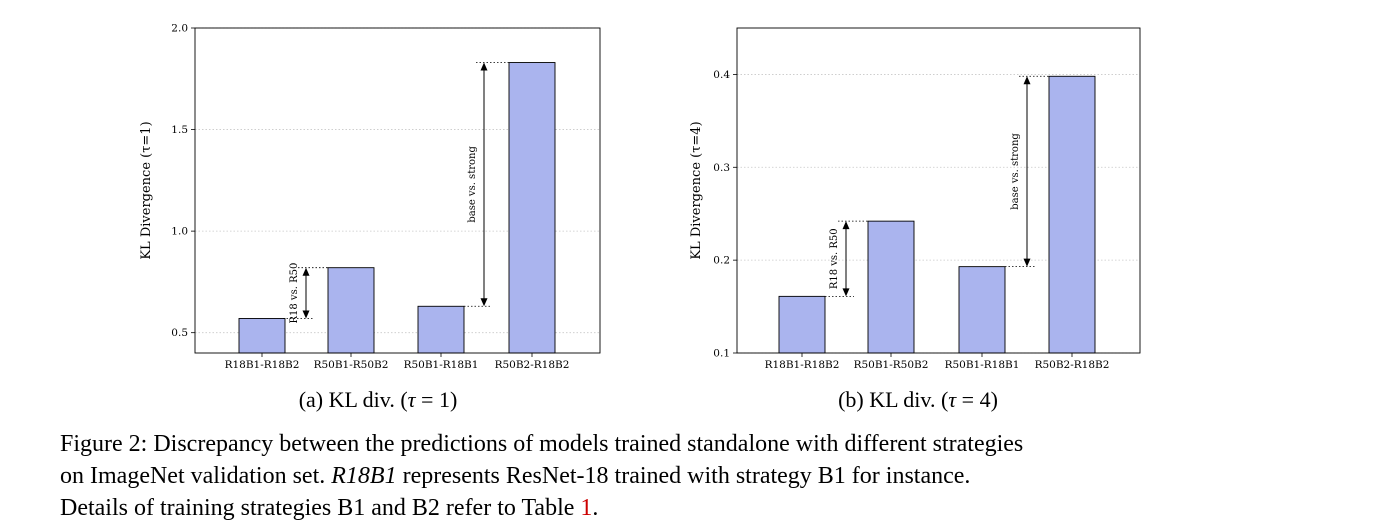  I want to click on y-axis-label: KL Divergence (τ=1), so click(146, 190).